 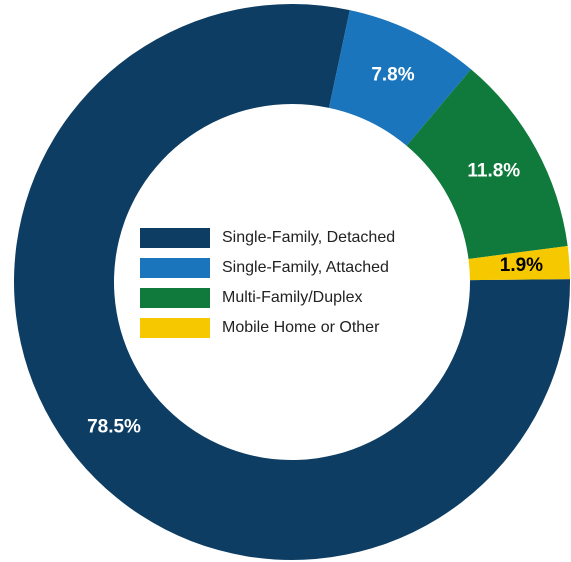 I want to click on value-label: 11.8%, so click(x=493, y=171).